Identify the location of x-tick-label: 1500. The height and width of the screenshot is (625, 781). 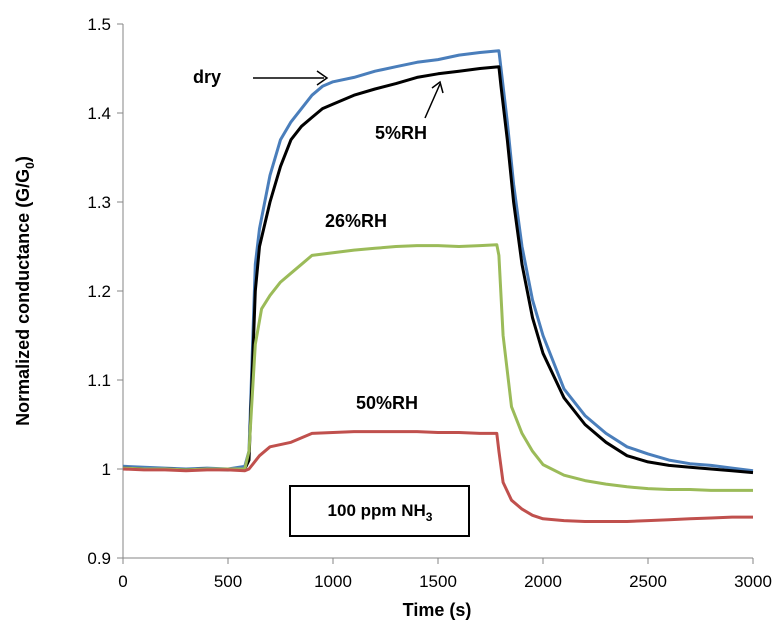
(438, 581).